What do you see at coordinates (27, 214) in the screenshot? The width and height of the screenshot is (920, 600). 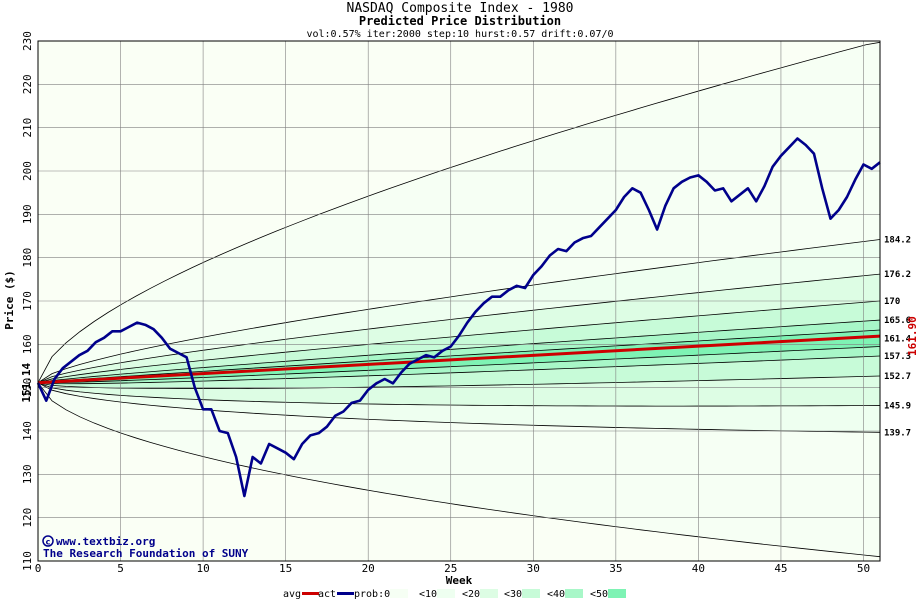 I see `y-tick-label: 190` at bounding box center [27, 214].